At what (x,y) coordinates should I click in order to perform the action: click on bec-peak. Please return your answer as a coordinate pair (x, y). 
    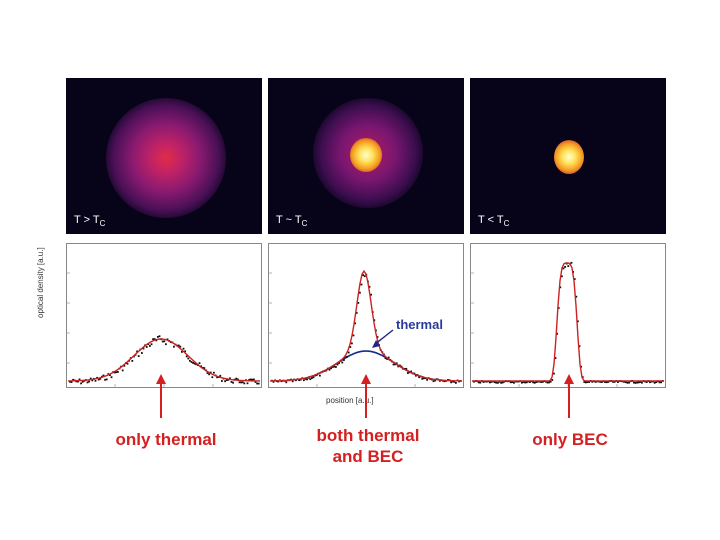
    Looking at the image, I should click on (569, 157).